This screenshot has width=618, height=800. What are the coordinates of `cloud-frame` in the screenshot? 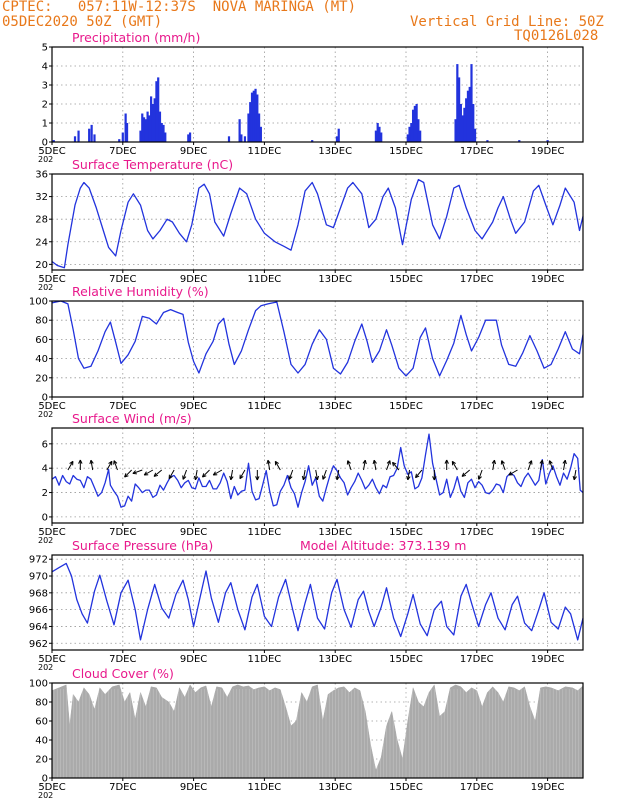 It's located at (317, 730).